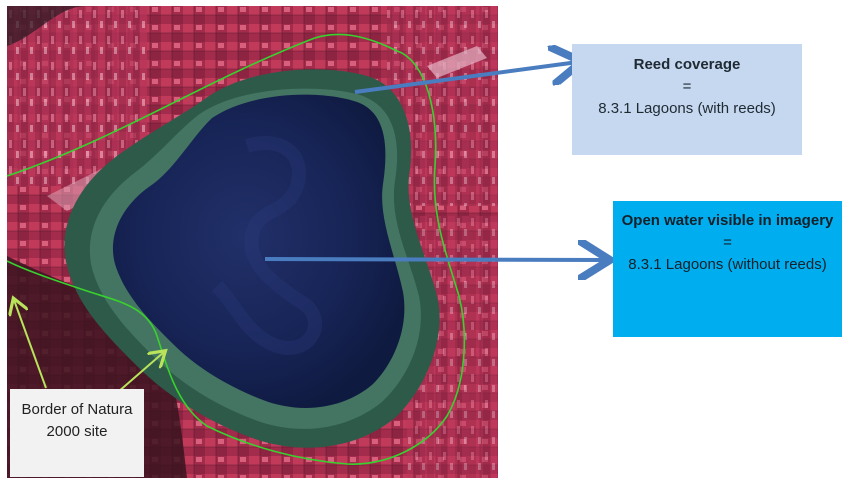 This screenshot has width=856, height=487. Describe the element at coordinates (687, 87) in the screenshot. I see `reed-equals: =` at that location.